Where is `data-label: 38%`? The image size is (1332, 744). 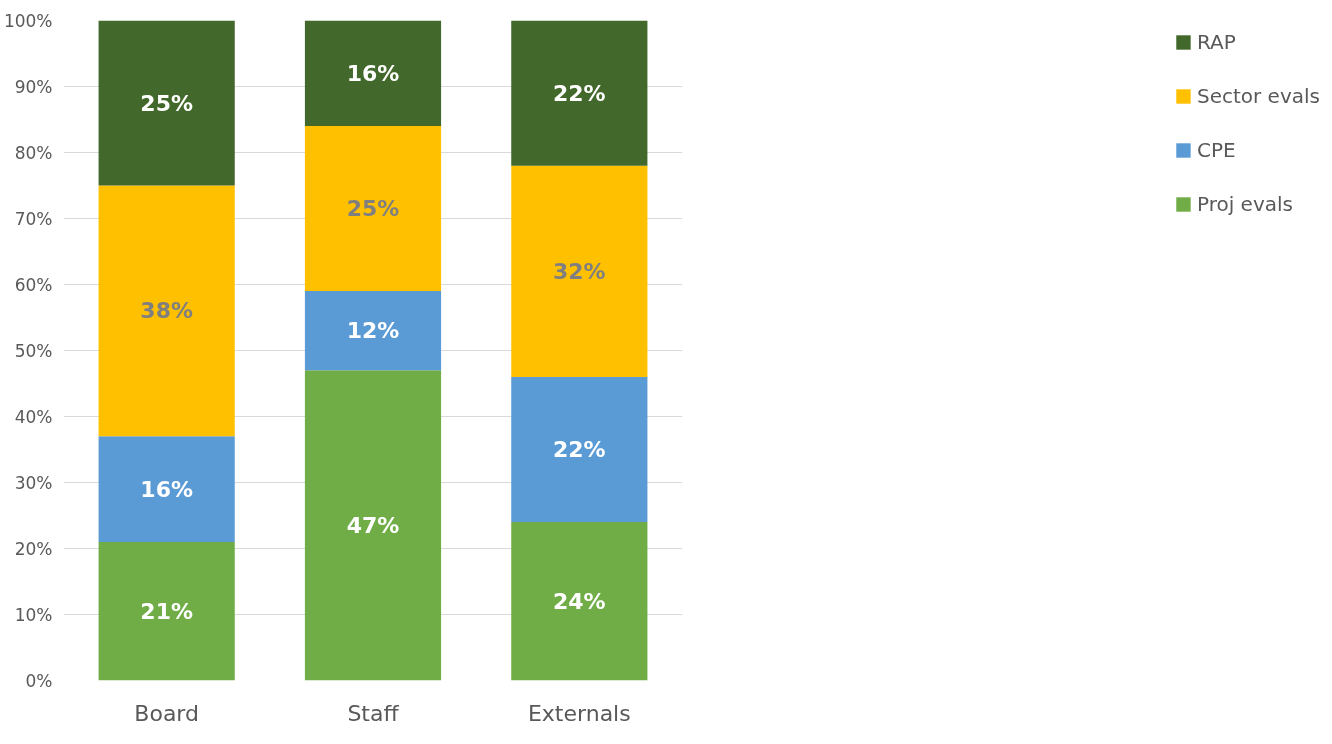 data-label: 38% is located at coordinates (167, 311).